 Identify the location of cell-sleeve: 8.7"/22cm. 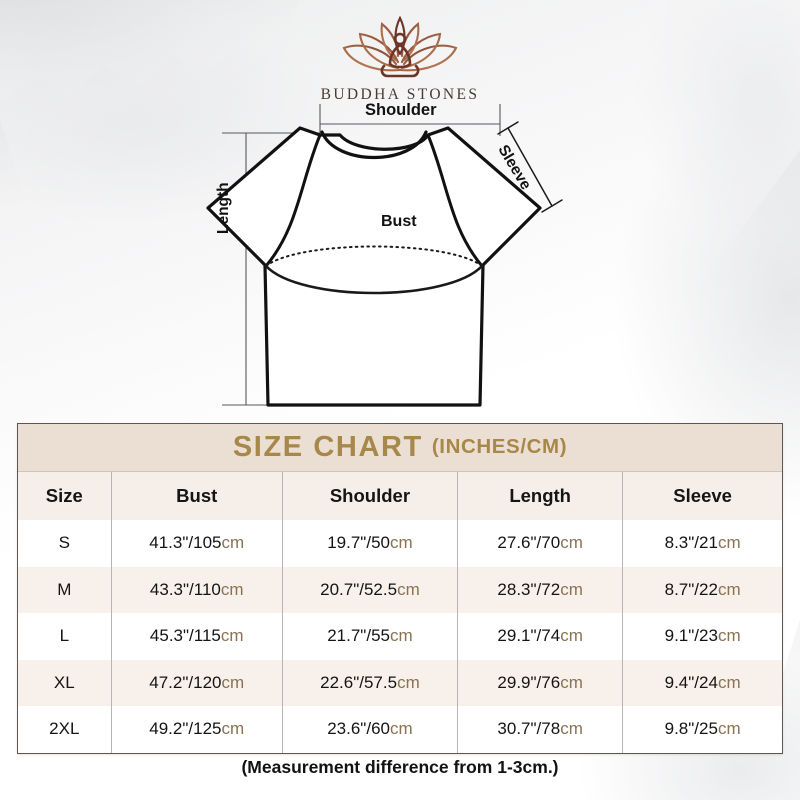
(702, 589).